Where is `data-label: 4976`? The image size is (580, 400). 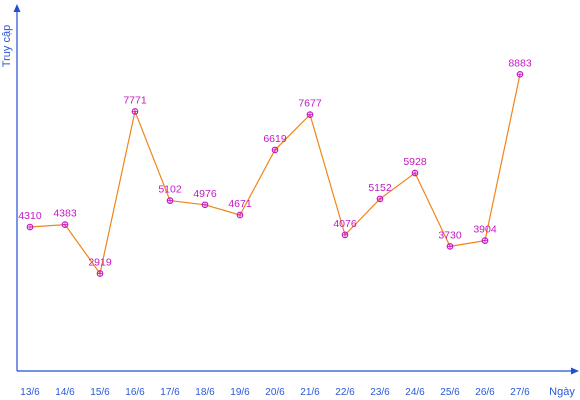
data-label: 4976 is located at coordinates (205, 194).